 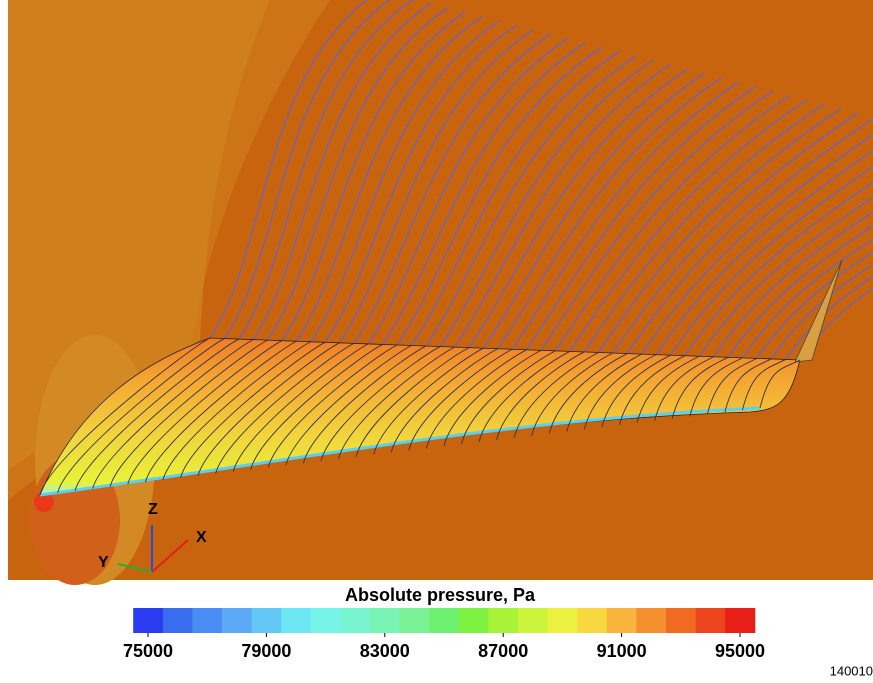 What do you see at coordinates (818, 311) in the screenshot?
I see `winglet` at bounding box center [818, 311].